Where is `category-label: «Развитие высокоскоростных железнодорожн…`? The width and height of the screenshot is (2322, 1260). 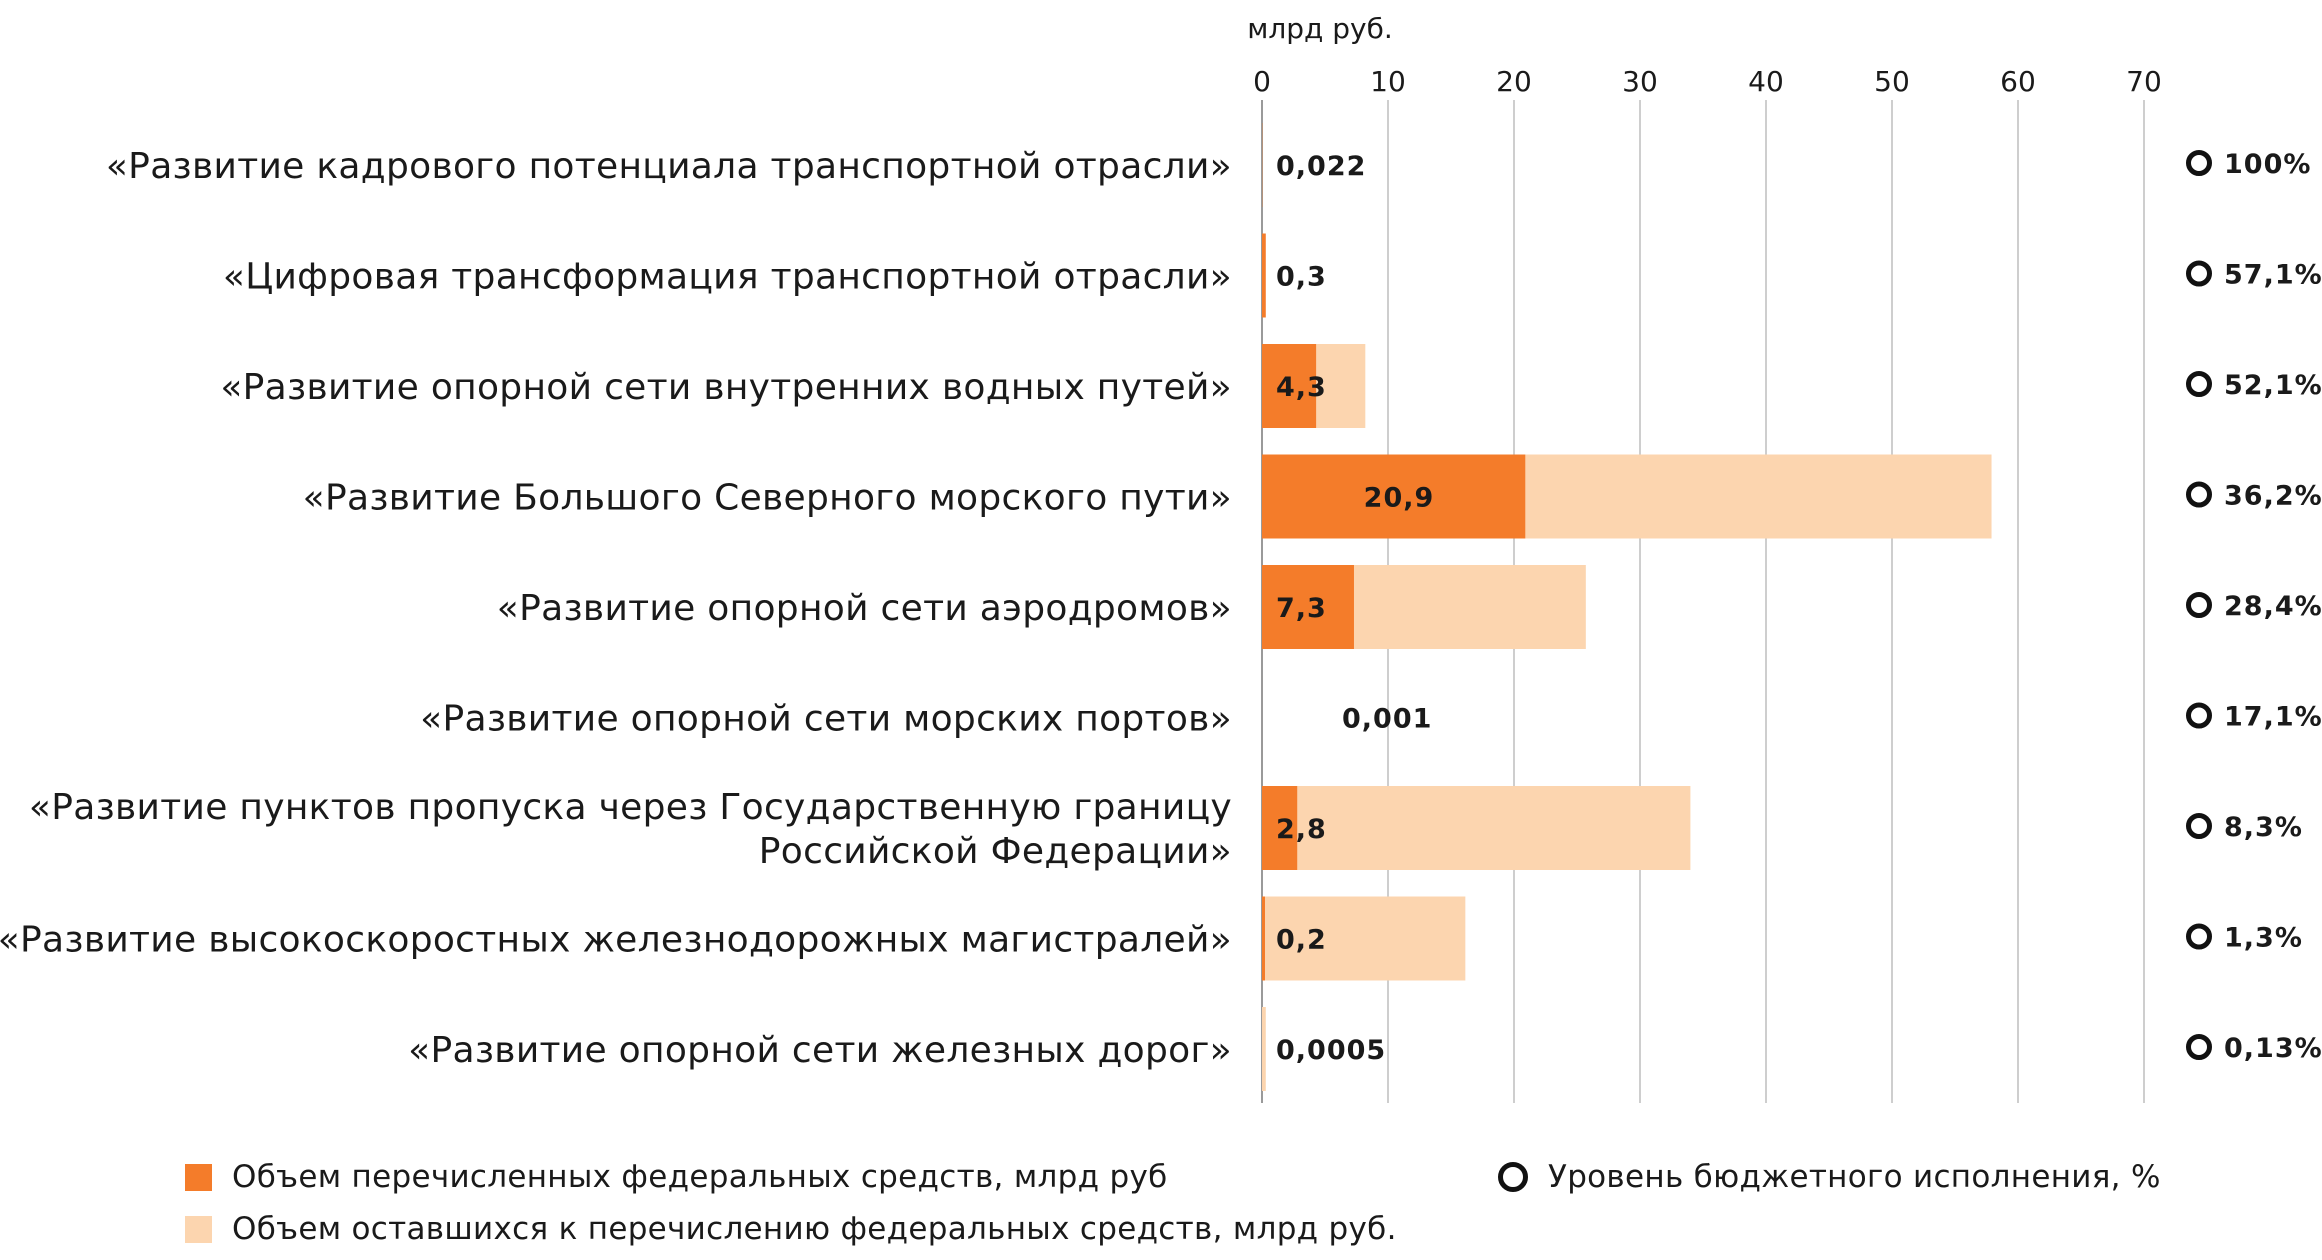
category-label: «Развитие высокоскоростных железнодорожн… is located at coordinates (616, 940).